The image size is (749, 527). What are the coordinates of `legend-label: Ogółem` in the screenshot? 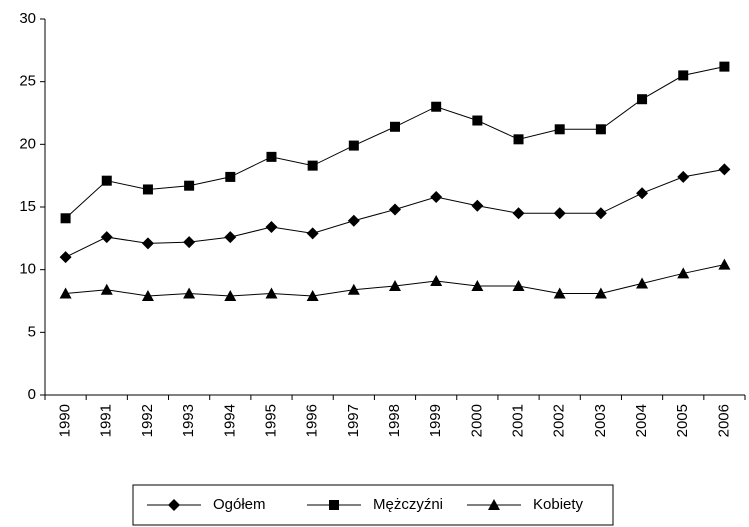 It's located at (239, 504).